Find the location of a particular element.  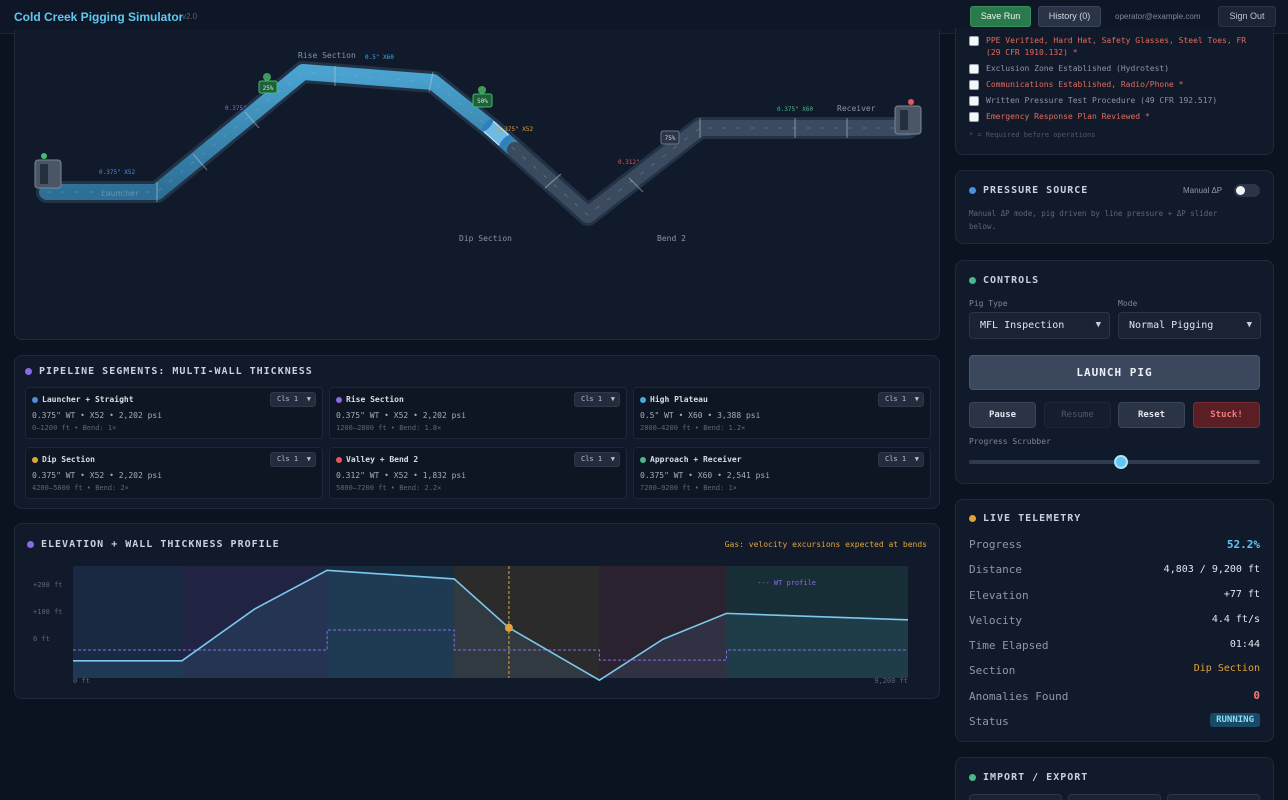

history-button: History (0) is located at coordinates (1069, 16).